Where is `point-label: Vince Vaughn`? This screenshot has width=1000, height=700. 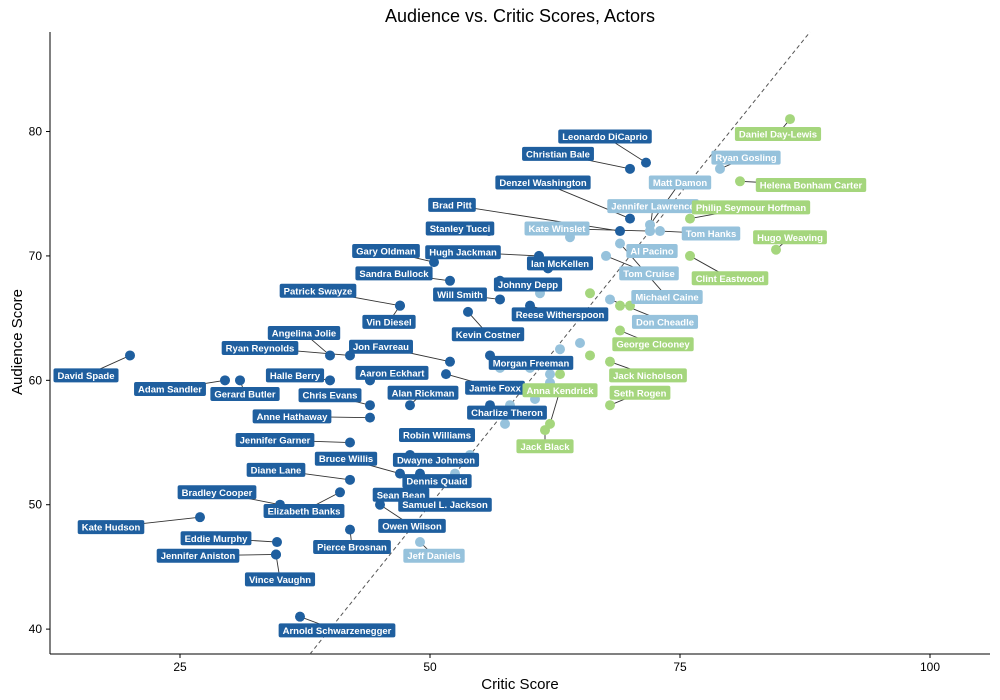
point-label: Vince Vaughn is located at coordinates (280, 579).